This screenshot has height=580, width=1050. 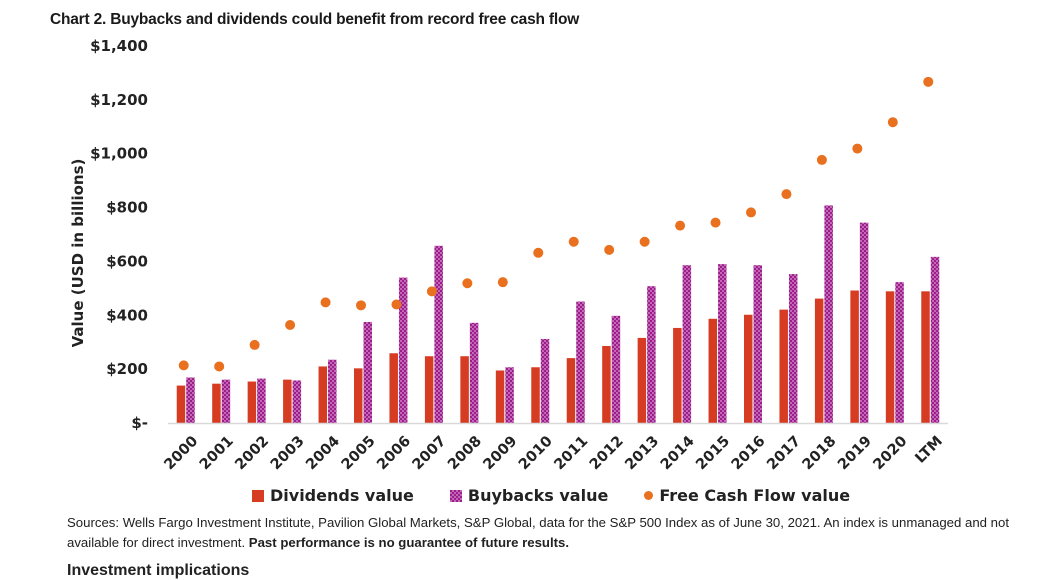 I want to click on y-tick-label: $800, so click(x=127, y=208).